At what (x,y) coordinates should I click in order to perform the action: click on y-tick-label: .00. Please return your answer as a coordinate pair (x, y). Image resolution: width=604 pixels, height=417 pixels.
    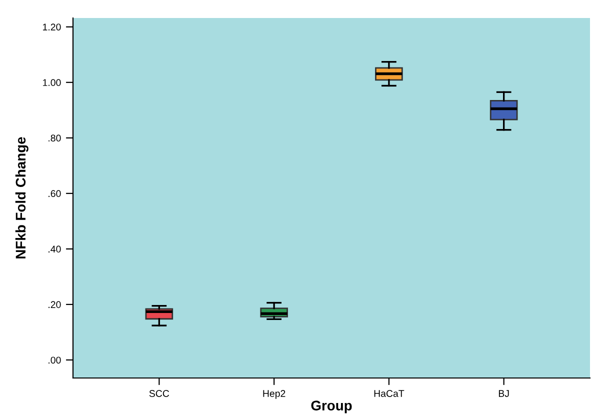
    Looking at the image, I should click on (54, 360).